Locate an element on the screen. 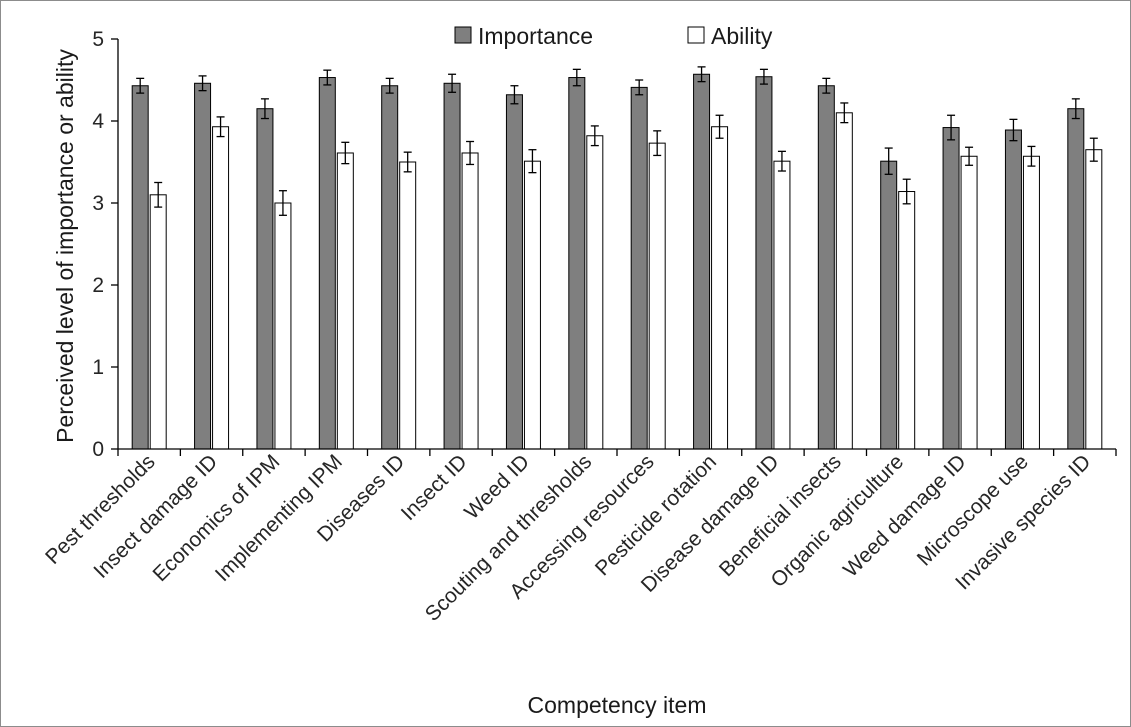 This screenshot has width=1131, height=727. legend-swatch-ability is located at coordinates (696, 35).